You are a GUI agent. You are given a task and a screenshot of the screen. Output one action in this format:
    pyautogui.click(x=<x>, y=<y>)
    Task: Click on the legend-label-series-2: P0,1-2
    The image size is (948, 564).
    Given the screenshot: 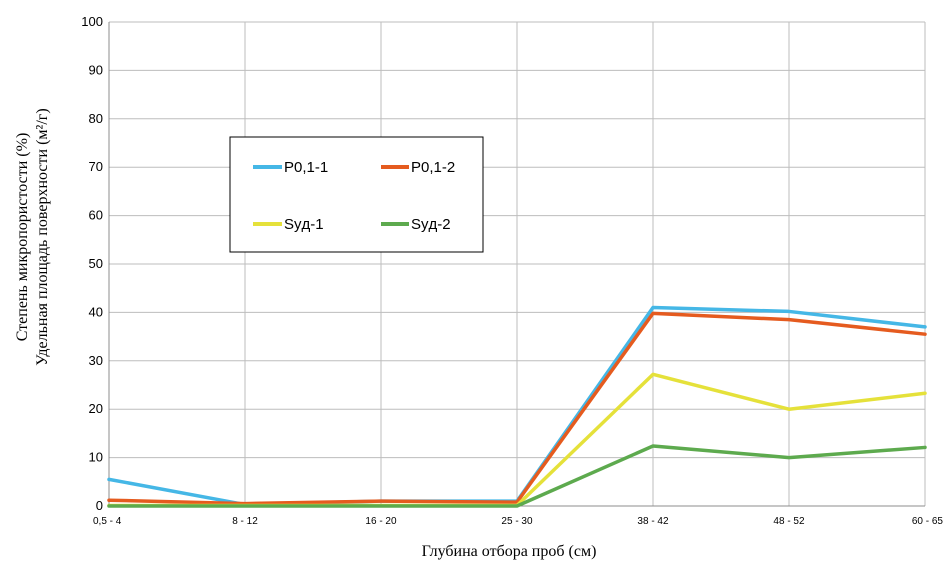 What is the action you would take?
    pyautogui.click(x=433, y=167)
    